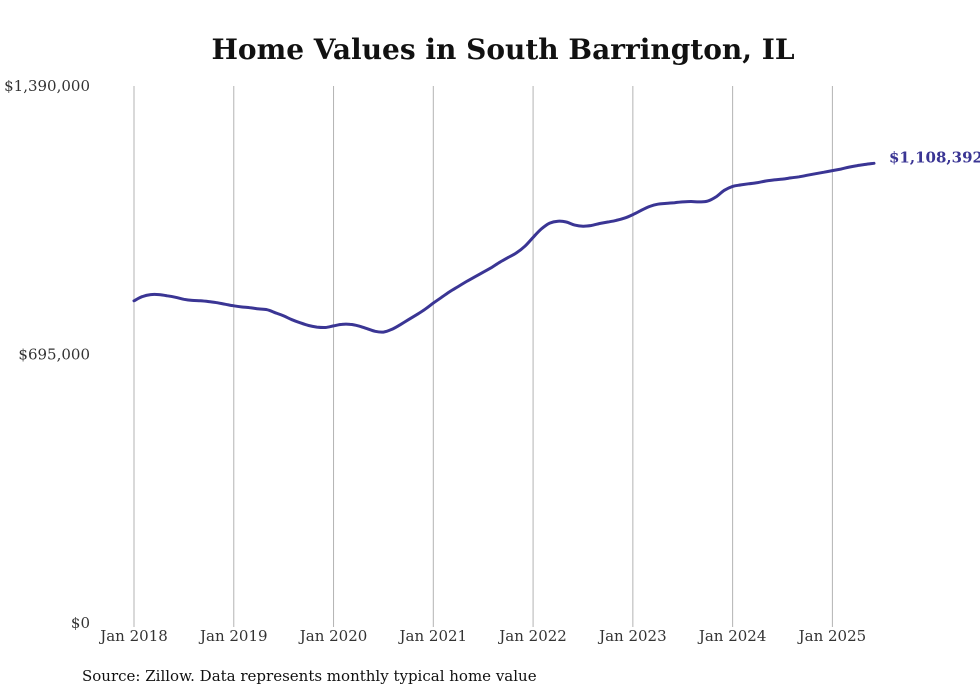 The width and height of the screenshot is (980, 699). Describe the element at coordinates (532, 636) in the screenshot. I see `x-tick-label: Jan 2022` at that location.